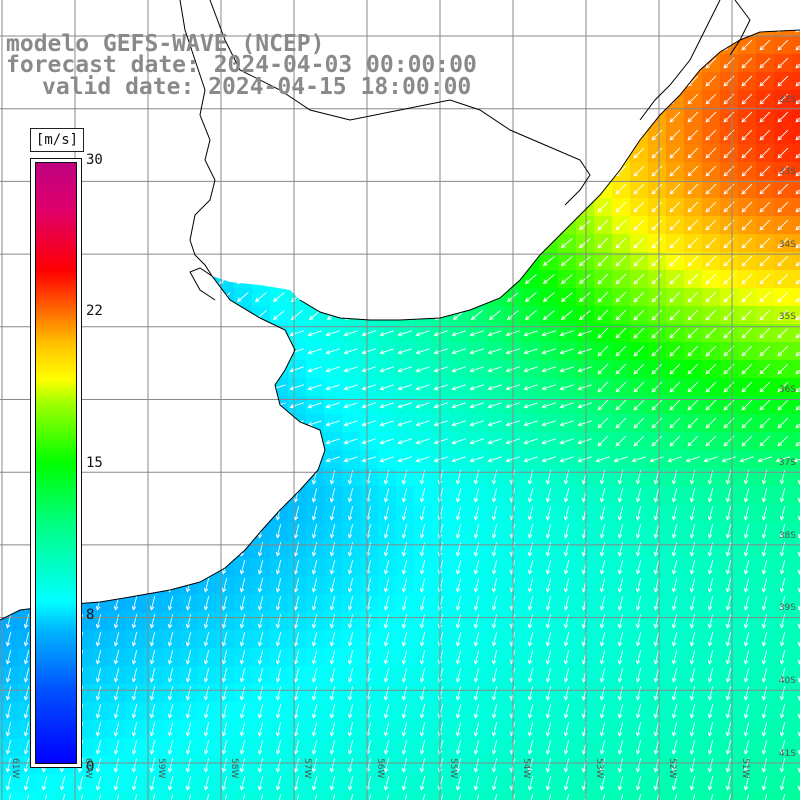  What do you see at coordinates (161, 768) in the screenshot?
I see `lon-label: 59W` at bounding box center [161, 768].